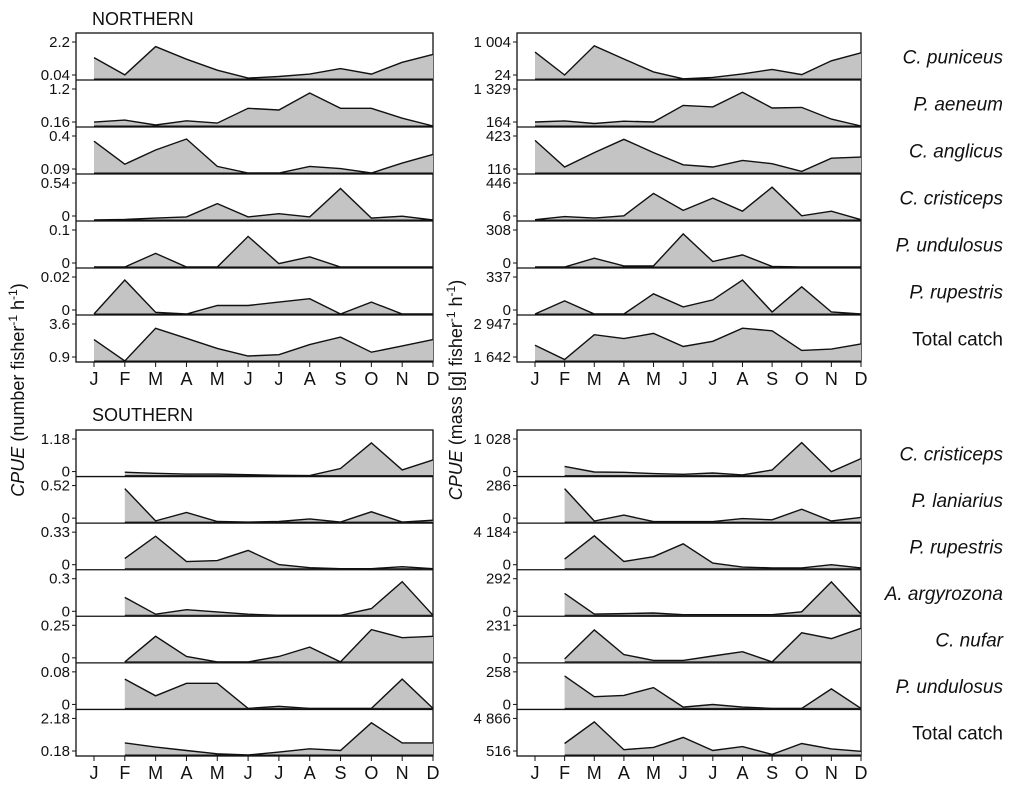 The image size is (1011, 786). I want to click on line-c-cristiceps, so click(713, 458).